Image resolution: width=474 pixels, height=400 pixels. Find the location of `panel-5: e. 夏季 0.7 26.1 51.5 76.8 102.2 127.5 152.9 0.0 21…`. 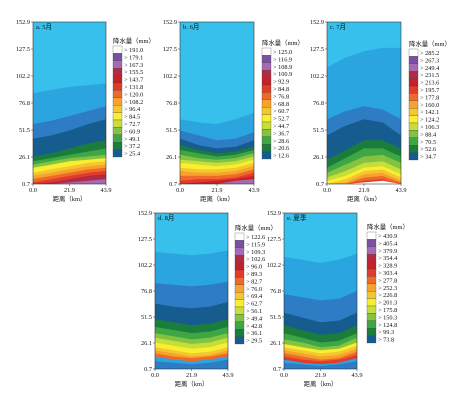

panel-5: e. 夏季 0.7 26.1 51.5 76.8 102.2 127.5 152.9 0.0 21… is located at coordinates (338, 299).